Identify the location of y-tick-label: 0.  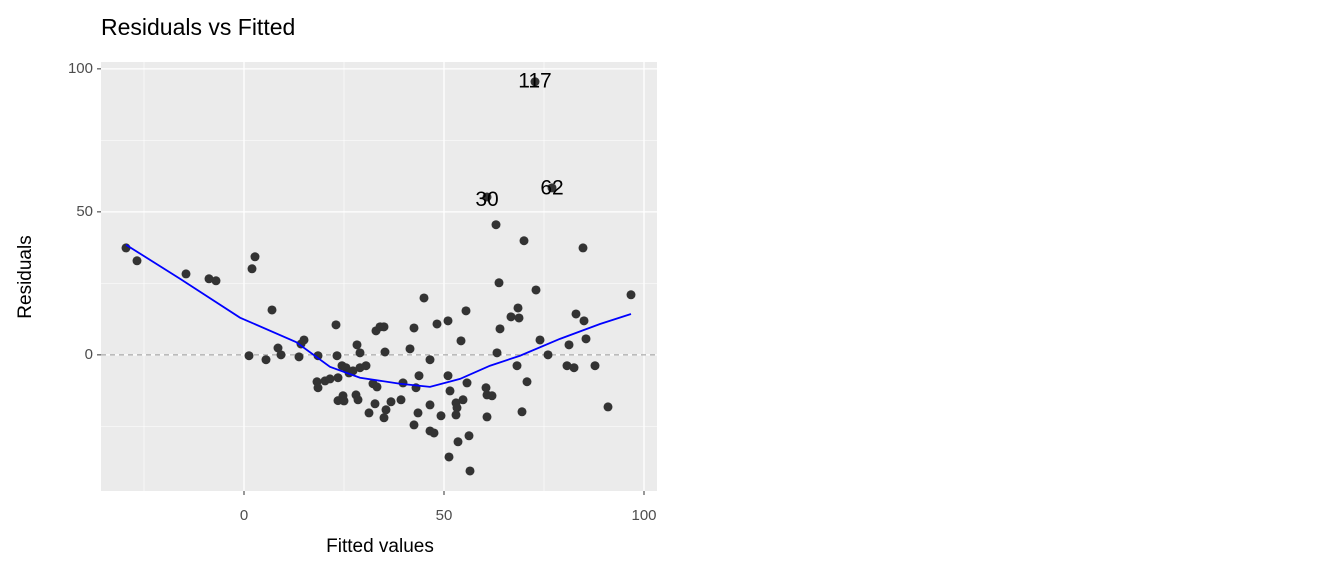
(89, 354).